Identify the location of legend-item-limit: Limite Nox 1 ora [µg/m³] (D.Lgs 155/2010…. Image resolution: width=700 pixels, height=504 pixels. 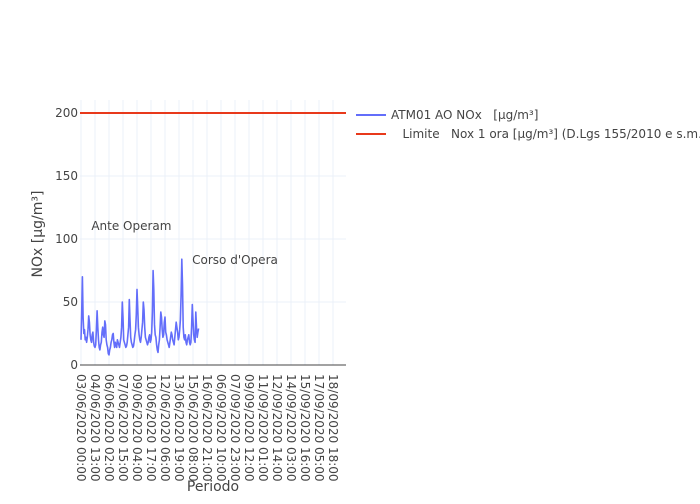
(528, 134).